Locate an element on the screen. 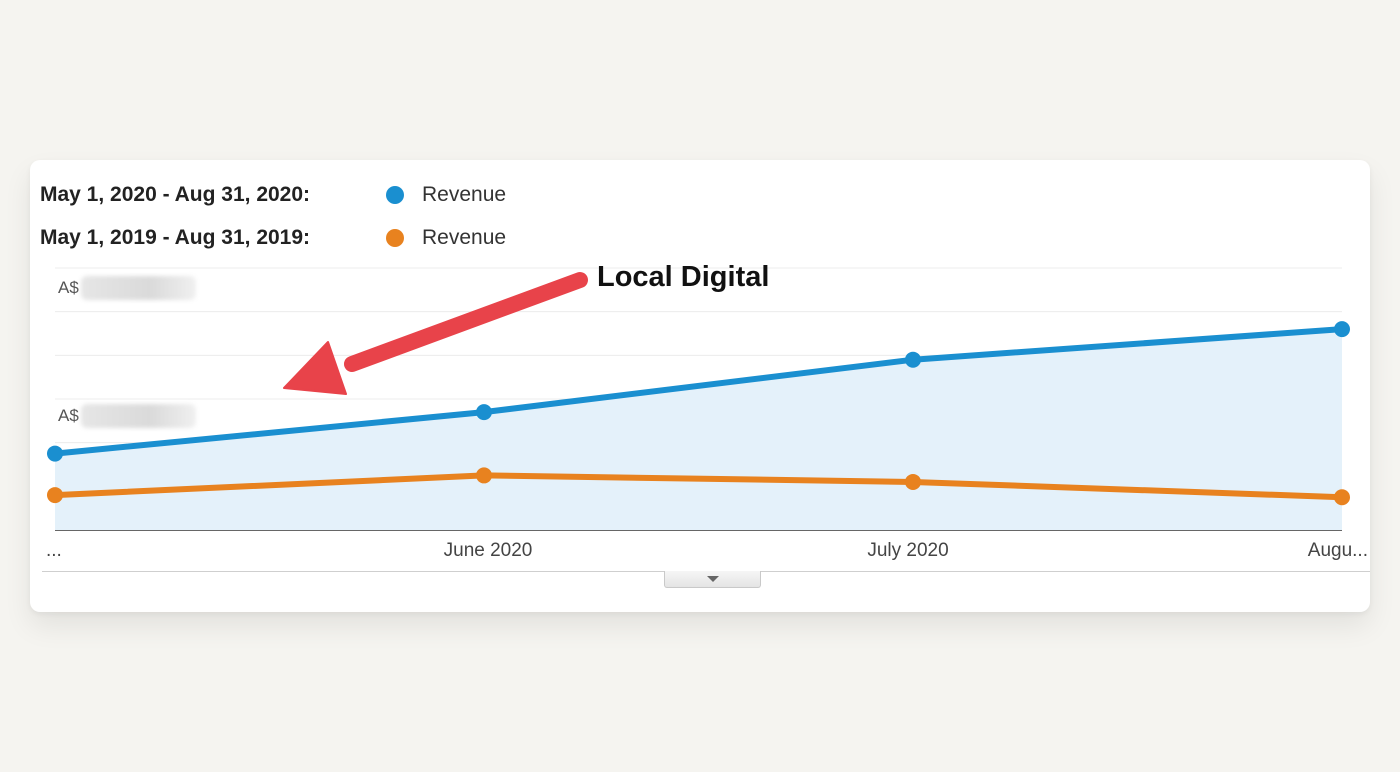 The image size is (1400, 772). legend-range-current: May 1, 2020 - Aug 31, 2020: is located at coordinates (175, 194).